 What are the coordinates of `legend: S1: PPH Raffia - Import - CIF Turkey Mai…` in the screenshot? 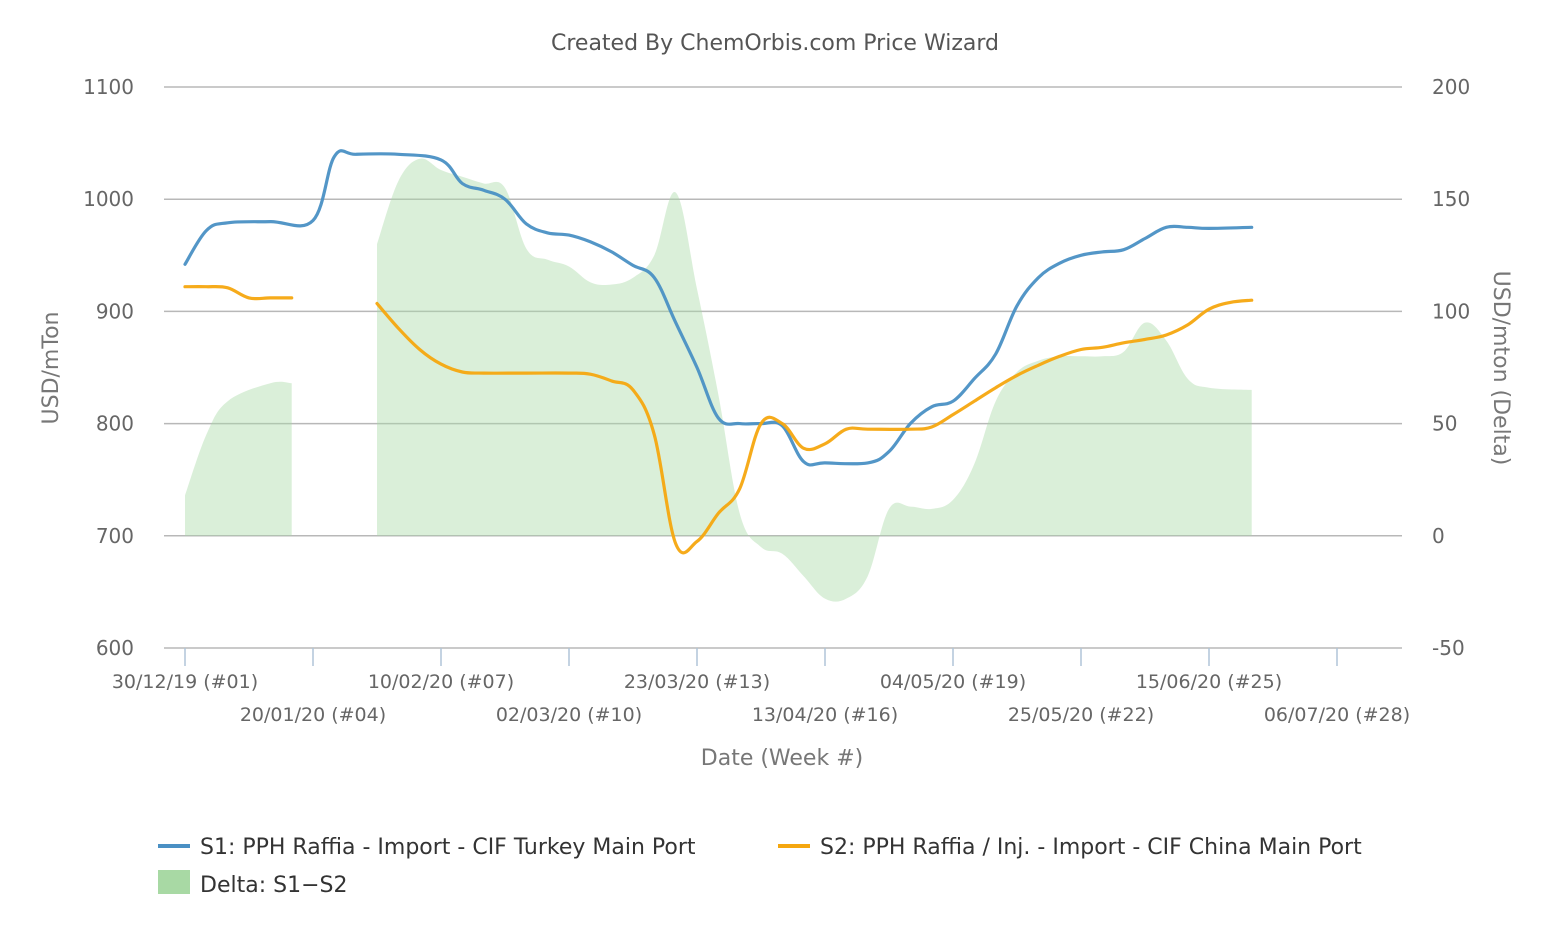 It's located at (760, 866).